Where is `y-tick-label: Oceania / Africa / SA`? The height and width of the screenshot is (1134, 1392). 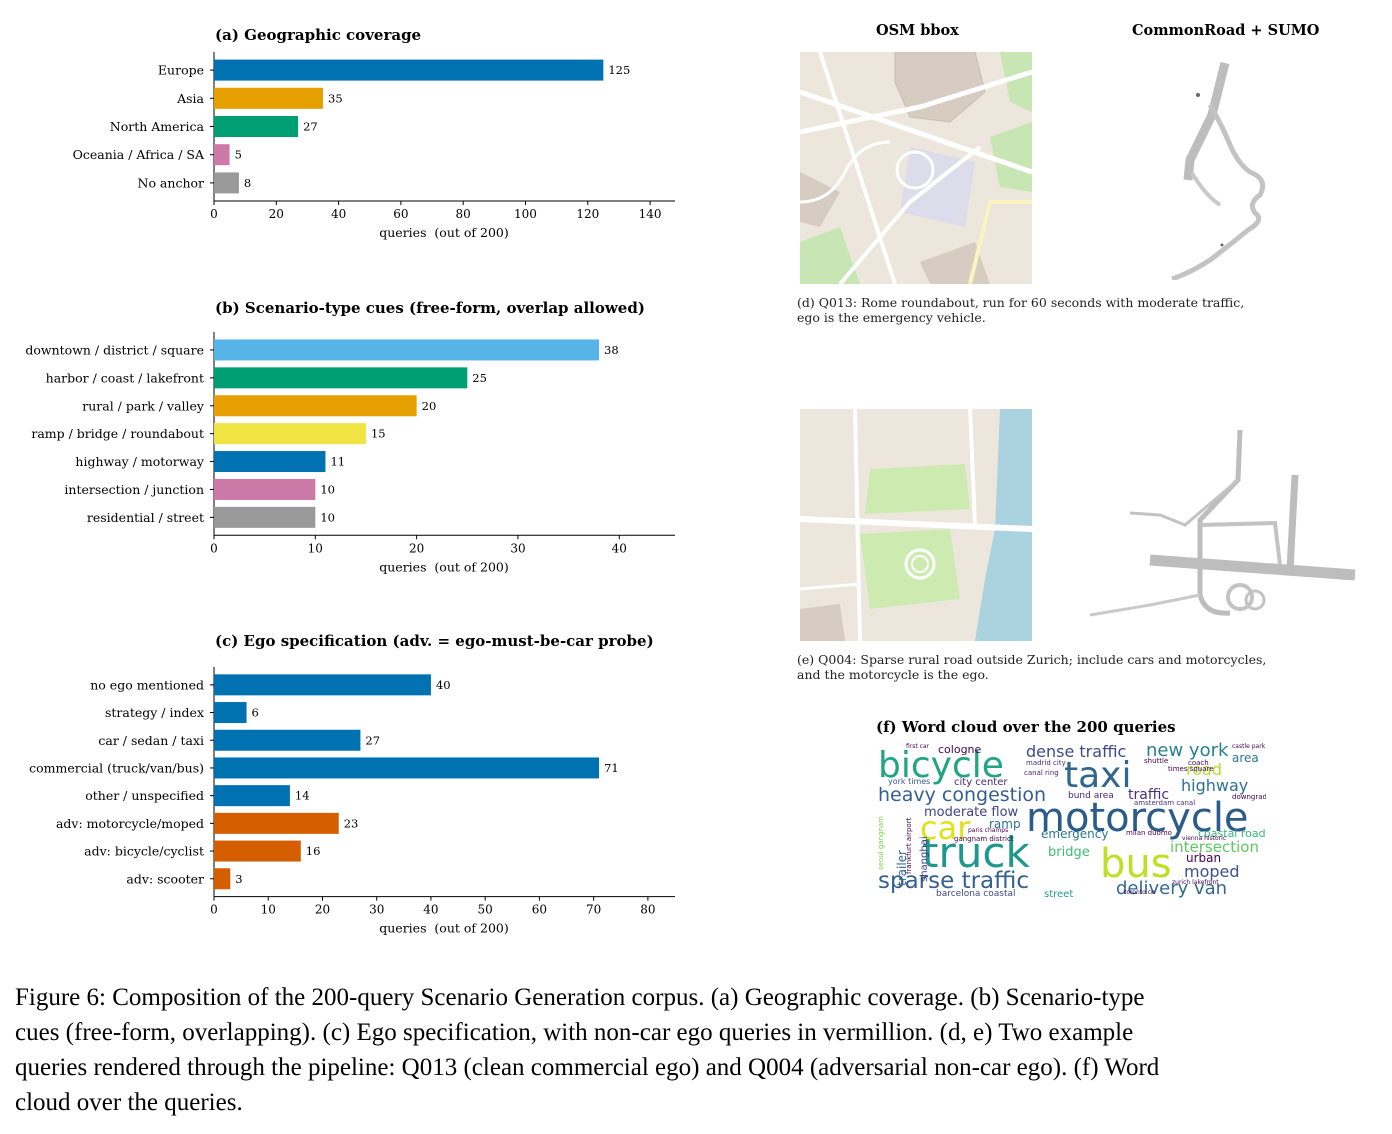 y-tick-label: Oceania / Africa / SA is located at coordinates (139, 154).